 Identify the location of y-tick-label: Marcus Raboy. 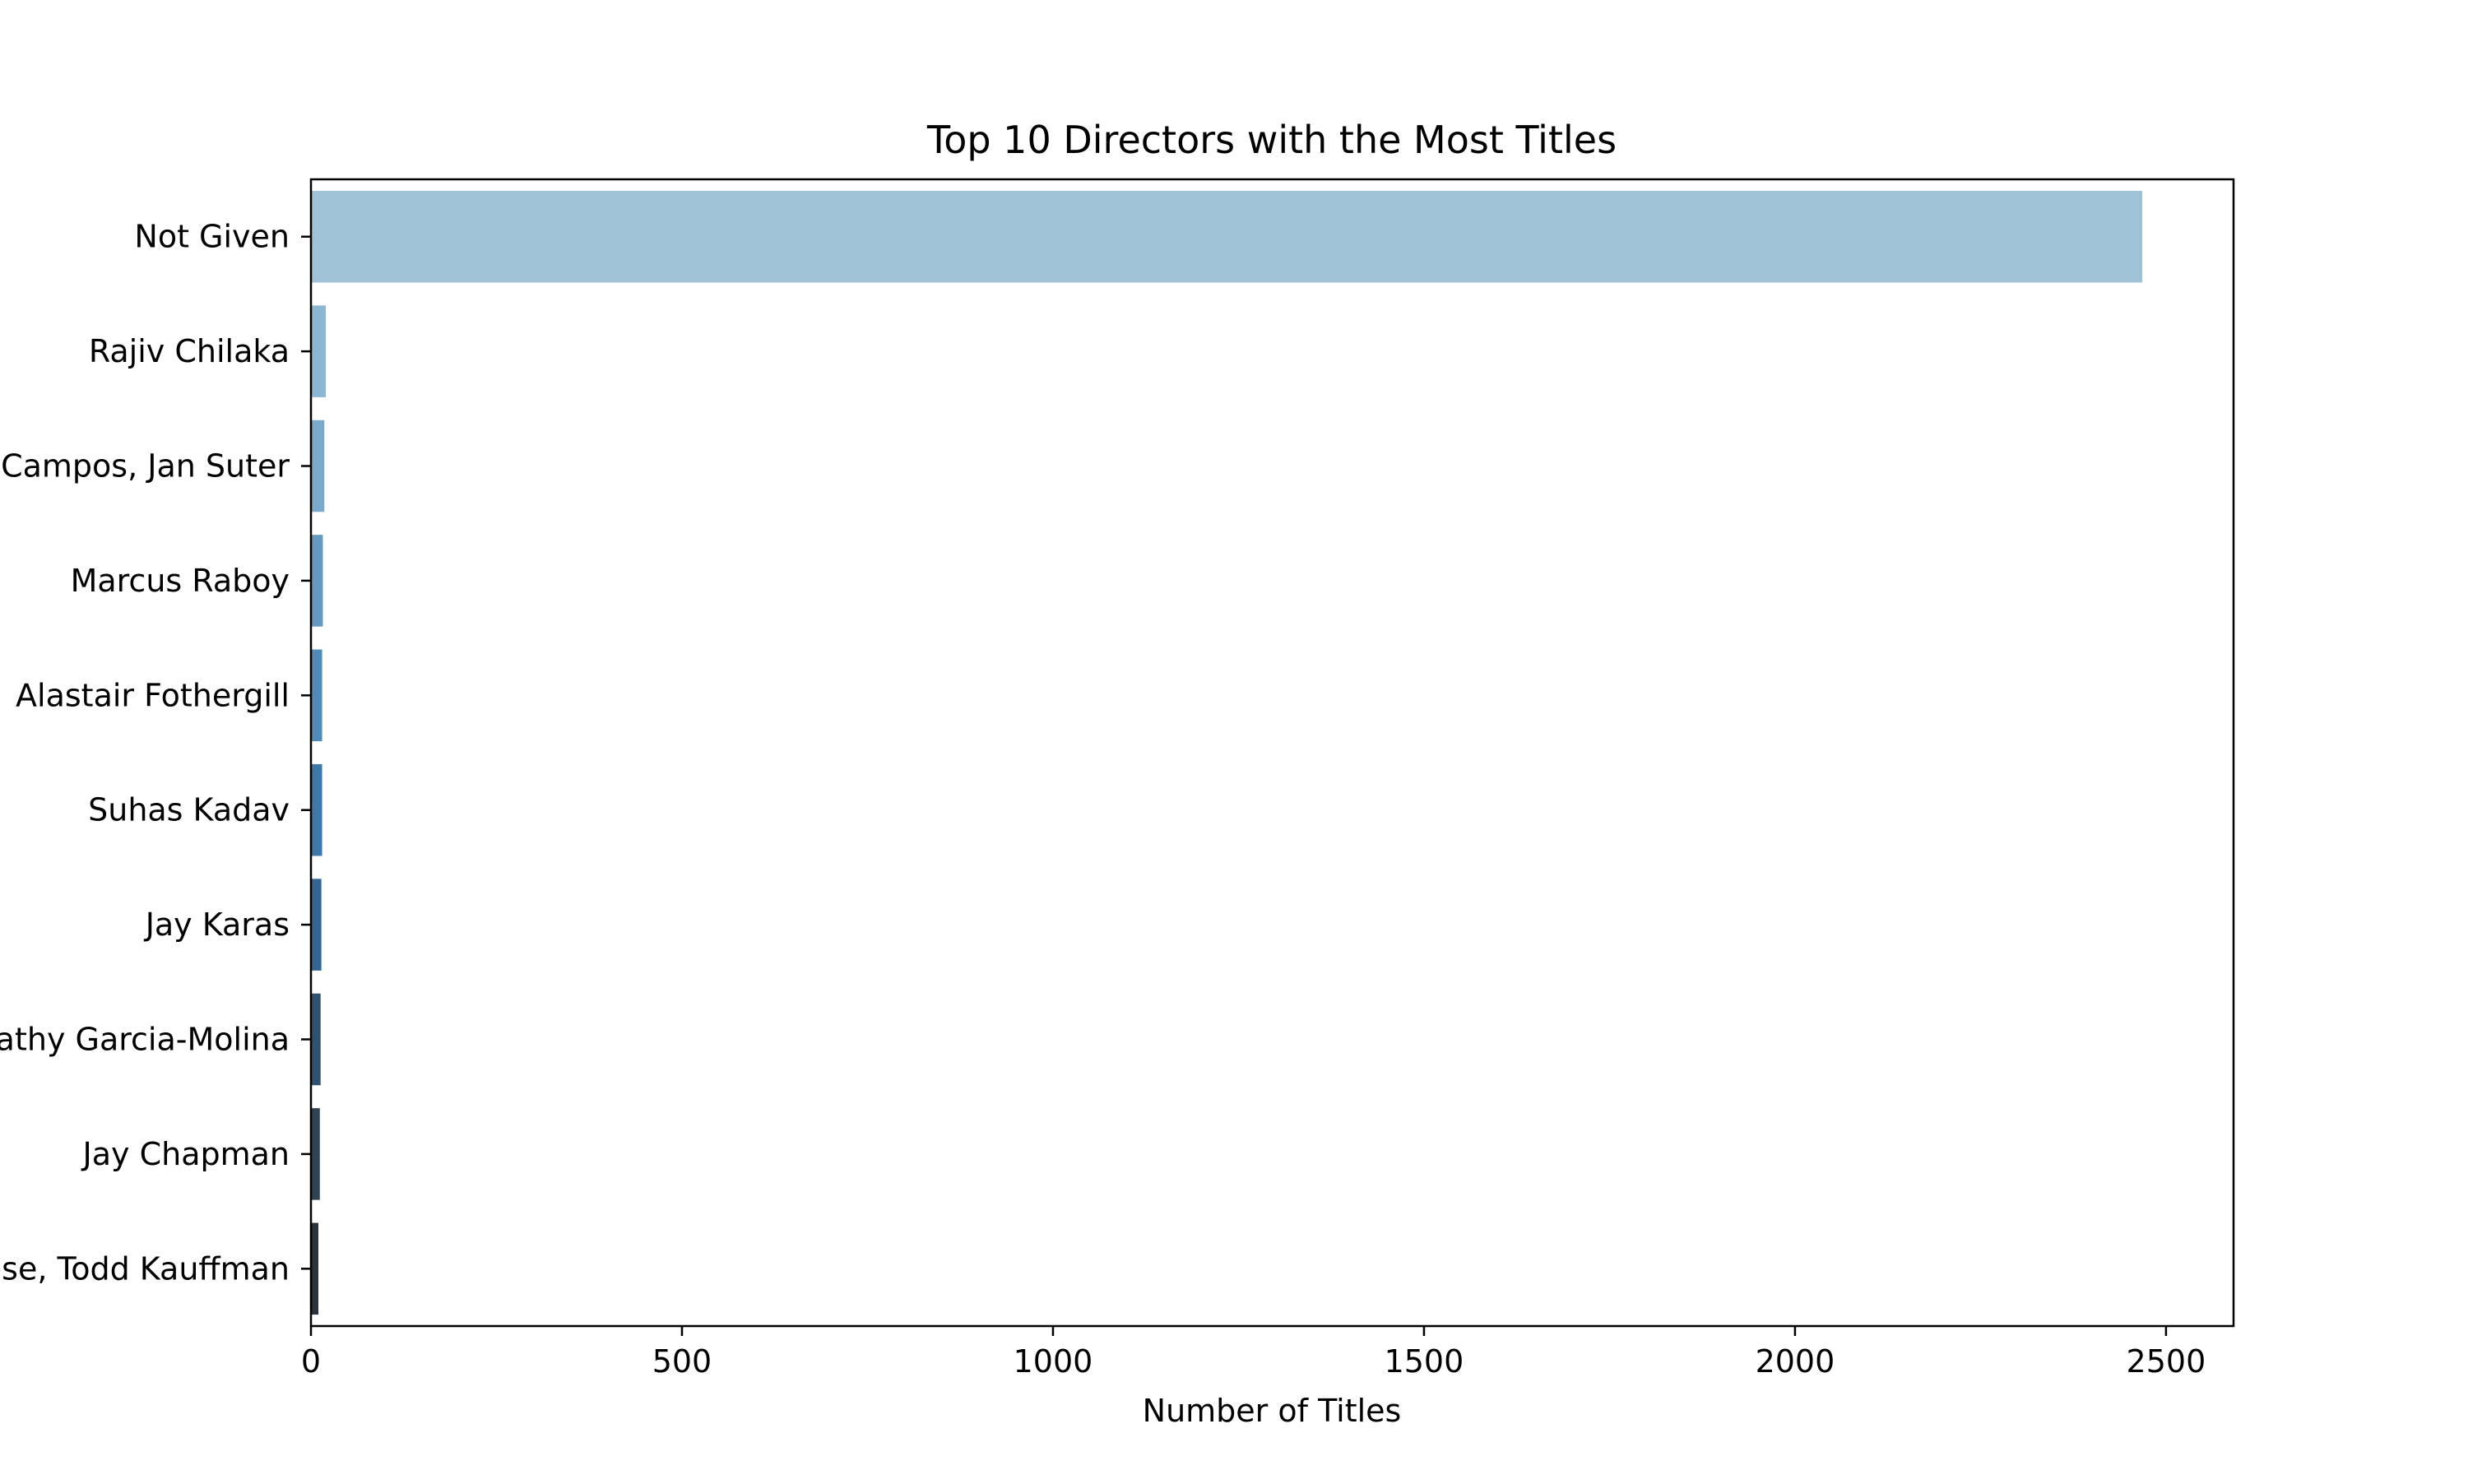
(180, 581).